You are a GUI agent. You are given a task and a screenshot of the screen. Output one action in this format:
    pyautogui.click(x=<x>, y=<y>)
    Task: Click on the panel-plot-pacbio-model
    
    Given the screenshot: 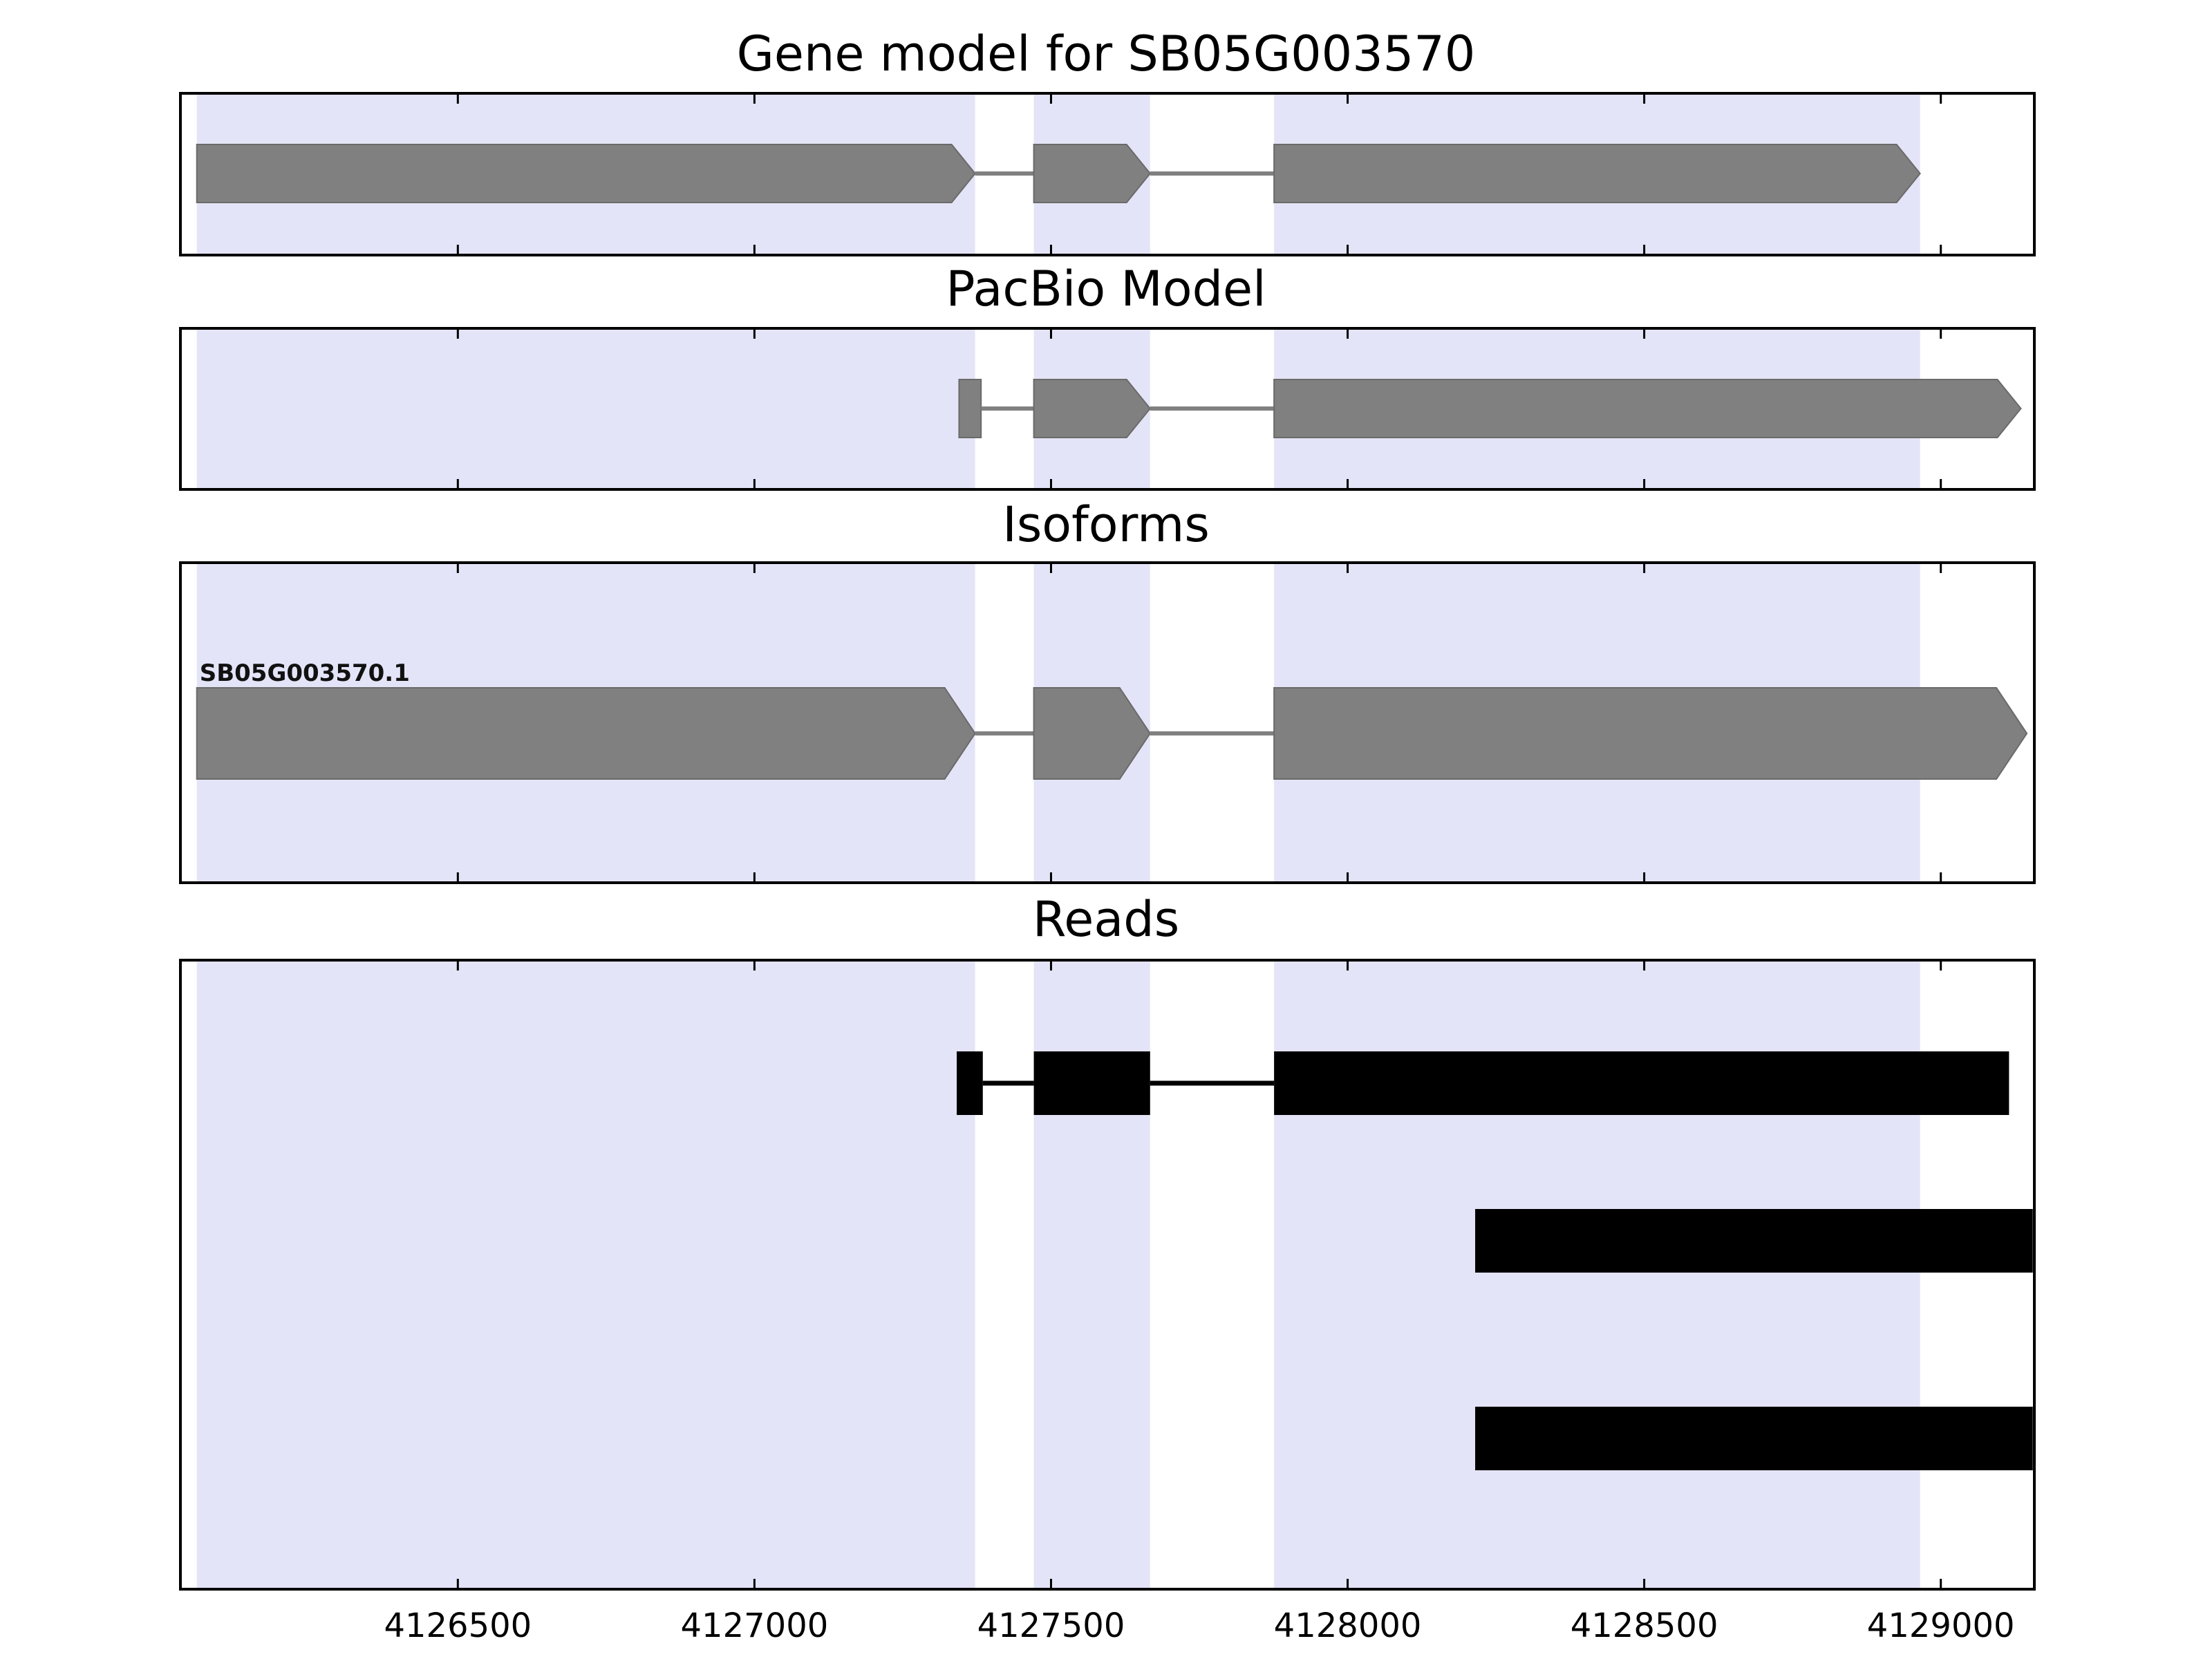 What is the action you would take?
    pyautogui.click(x=1107, y=409)
    